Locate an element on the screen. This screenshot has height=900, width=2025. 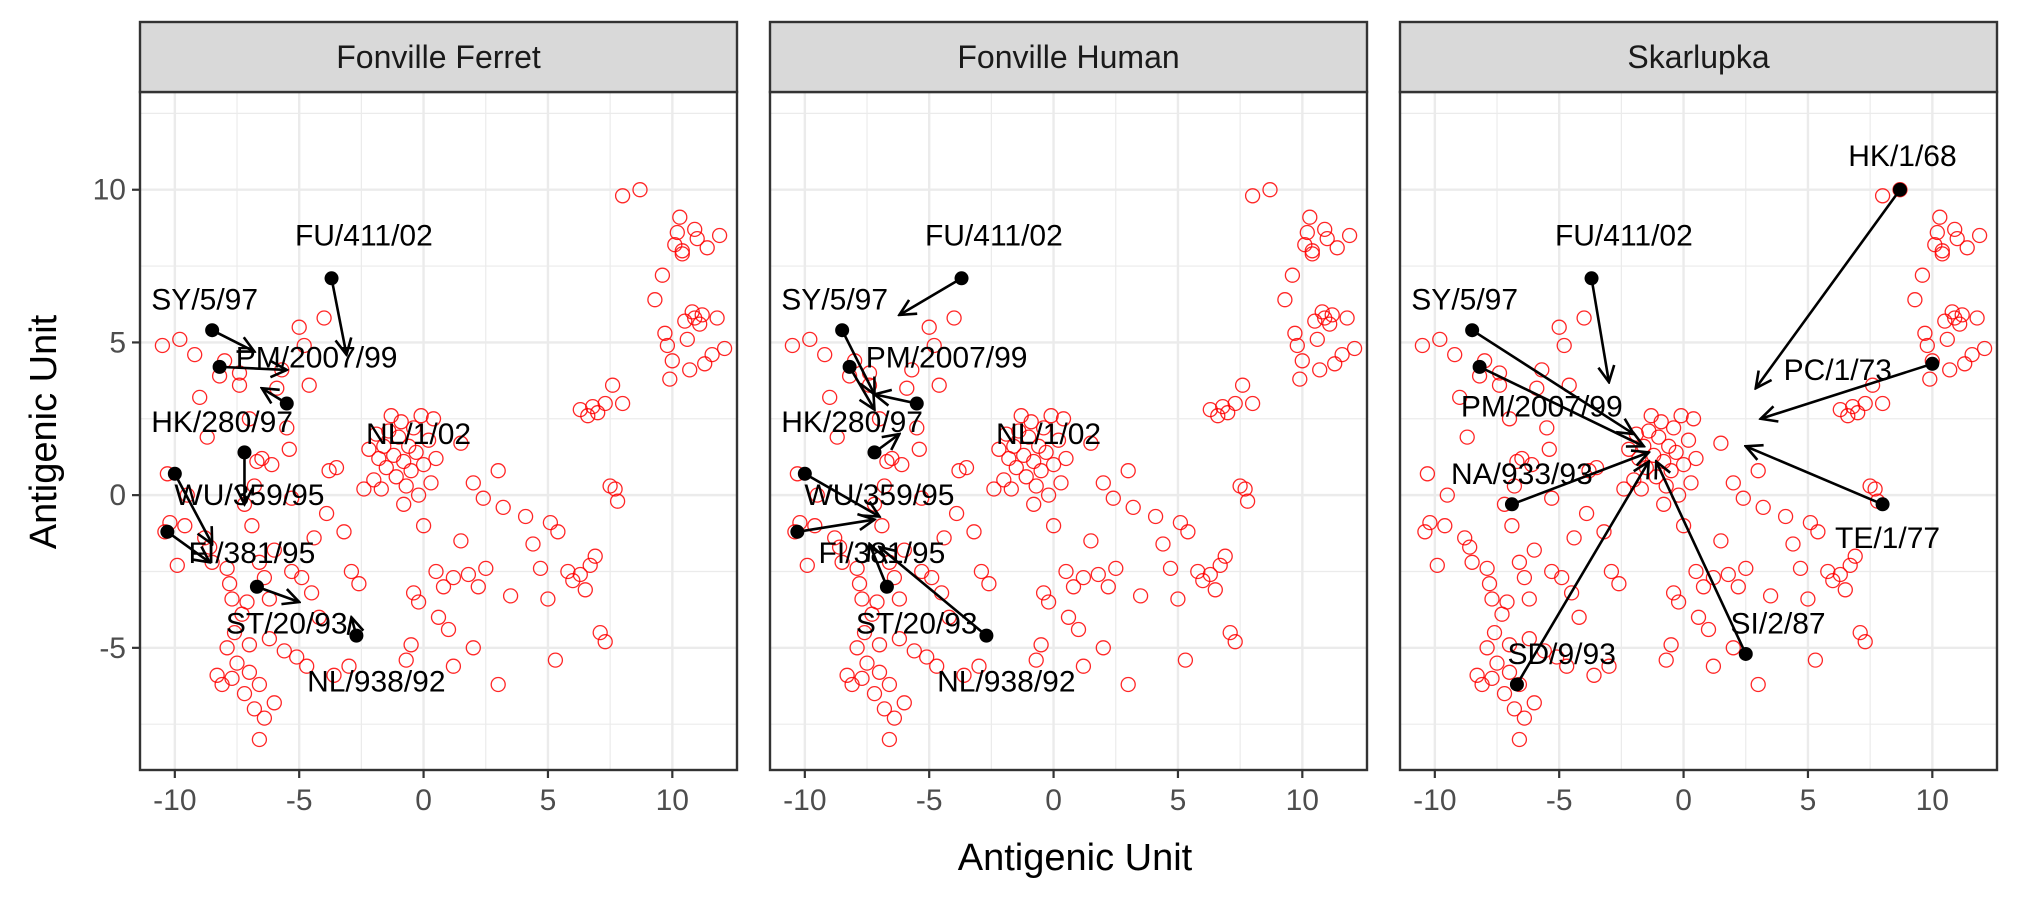
facet-title: Skarlupka is located at coordinates (1698, 57).